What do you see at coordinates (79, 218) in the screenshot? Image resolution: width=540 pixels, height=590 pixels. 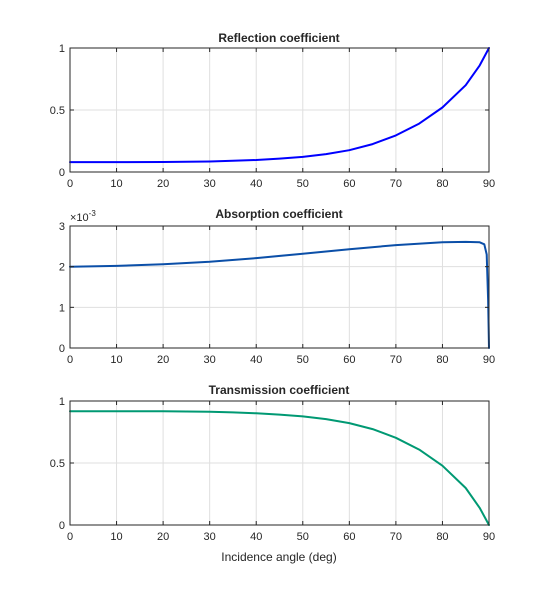 I see `y-exponent-base: ×10` at bounding box center [79, 218].